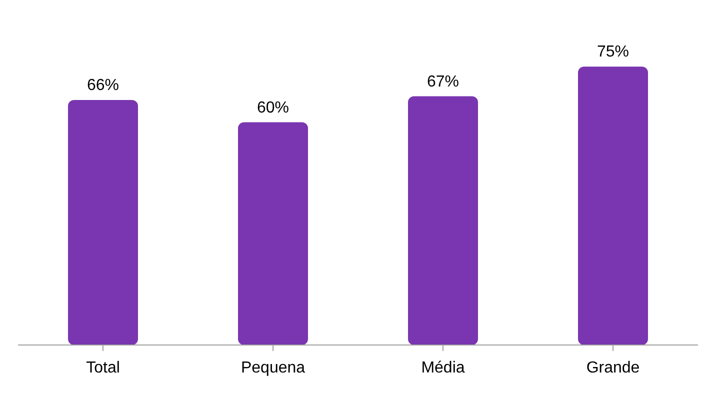 This screenshot has width=717, height=403. Describe the element at coordinates (613, 367) in the screenshot. I see `x-tick-label: Grande` at that location.